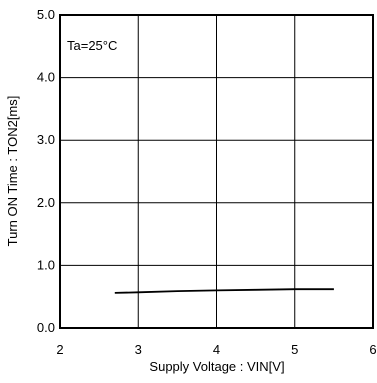 The height and width of the screenshot is (383, 377). I want to click on y-axis-label: Turn ON Time : TON2[ms], so click(12, 171).